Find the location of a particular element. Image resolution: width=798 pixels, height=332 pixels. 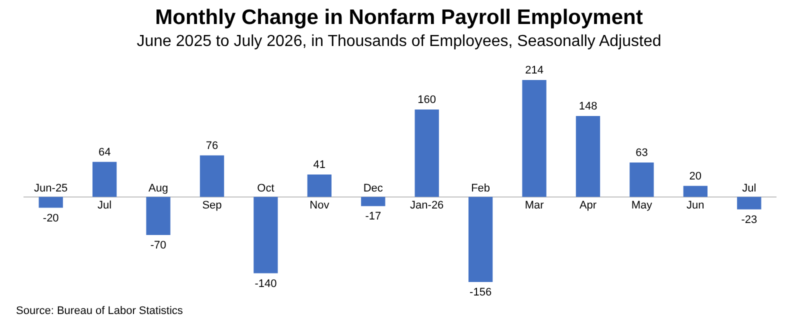

data-label: 64 is located at coordinates (104, 152).